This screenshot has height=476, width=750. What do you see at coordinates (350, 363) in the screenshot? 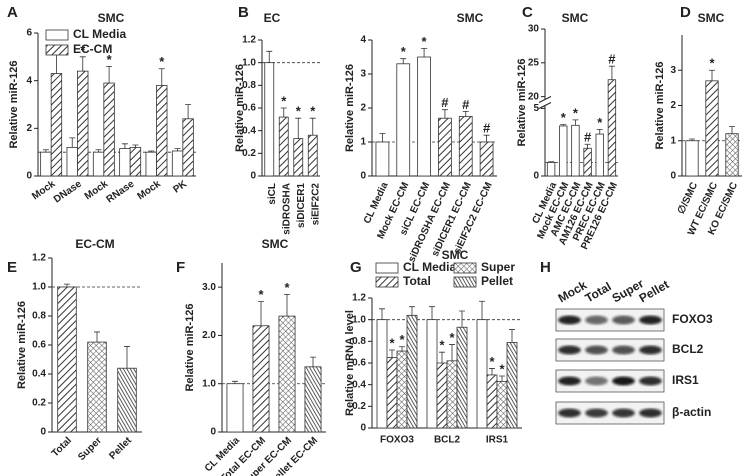
I see `y-axis-label: Relative mRNA level` at bounding box center [350, 363].